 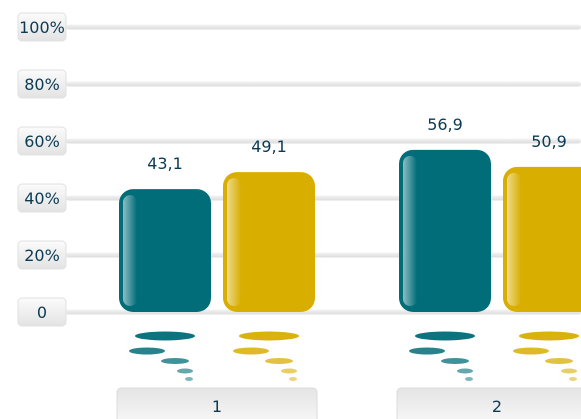 I want to click on y-tick-label: 0, so click(x=42, y=312).